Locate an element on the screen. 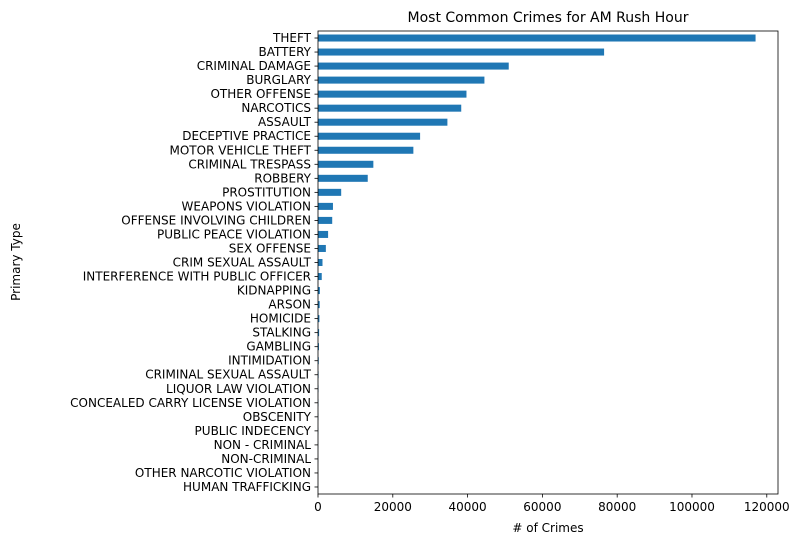  y-tick-label: MOTOR VEHICLE THEFT is located at coordinates (241, 150).